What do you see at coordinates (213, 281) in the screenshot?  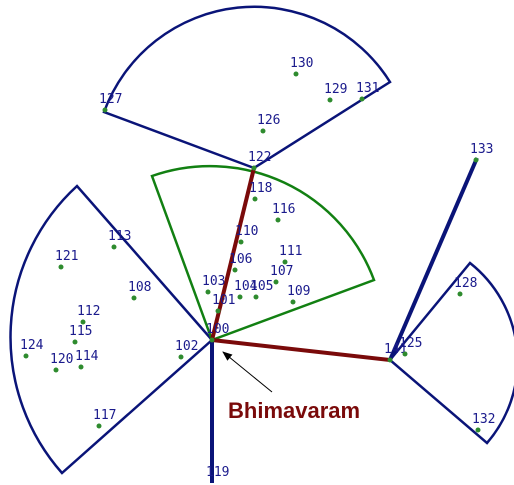 I see `node-label: 103` at bounding box center [213, 281].